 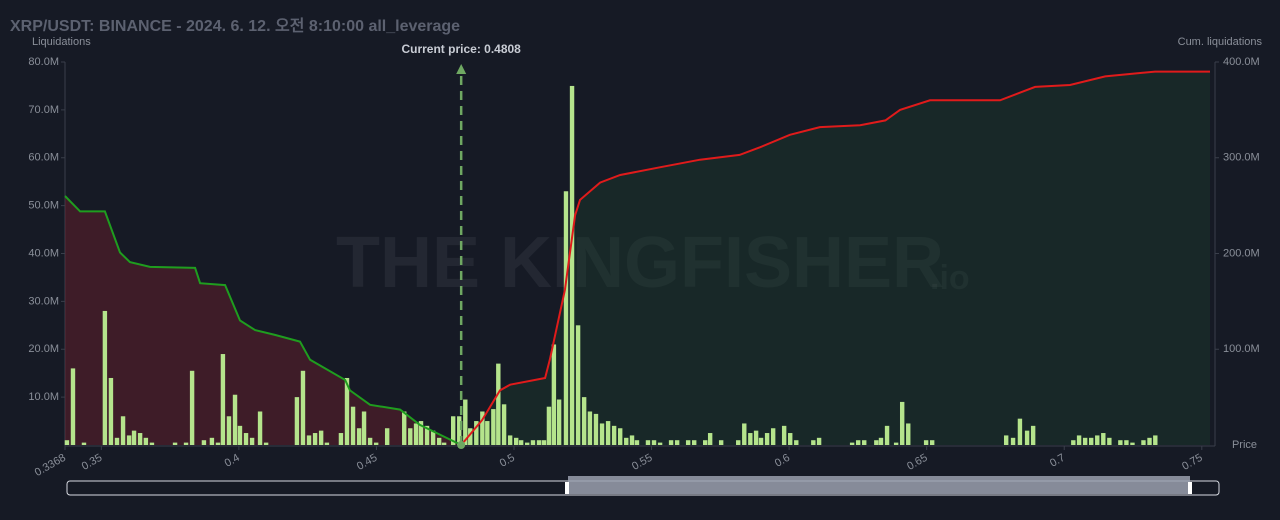 I want to click on y2-tick-label: 400.0M, so click(x=1241, y=62).